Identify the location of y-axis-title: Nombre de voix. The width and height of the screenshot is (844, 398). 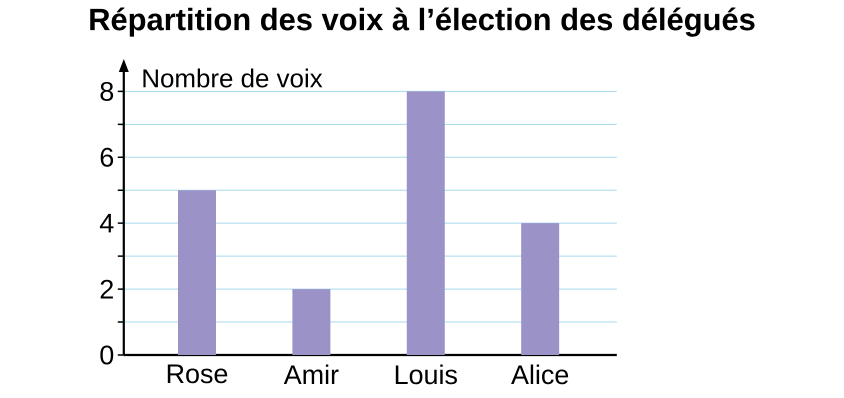
(232, 78).